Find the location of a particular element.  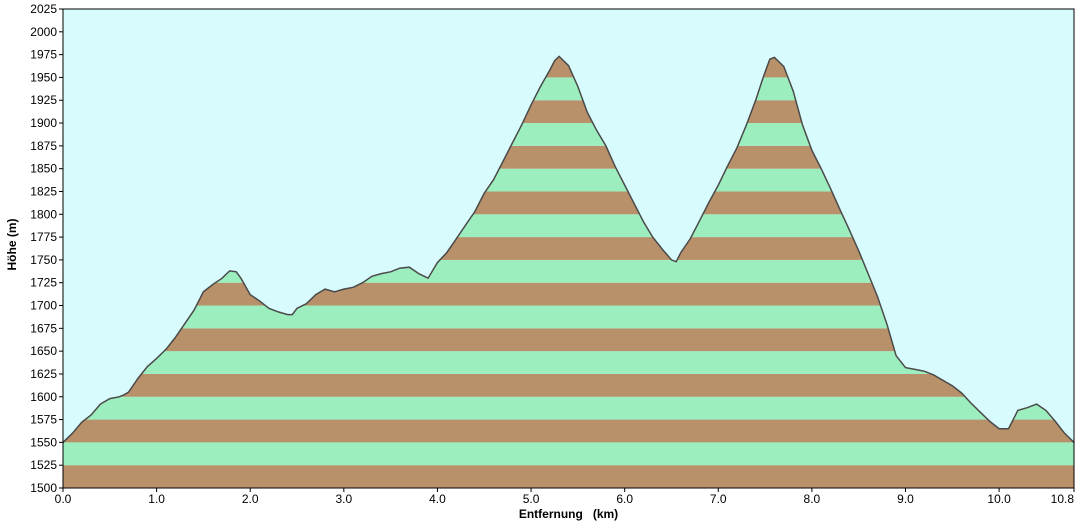

y-tick-label: 1550 is located at coordinates (43, 442).